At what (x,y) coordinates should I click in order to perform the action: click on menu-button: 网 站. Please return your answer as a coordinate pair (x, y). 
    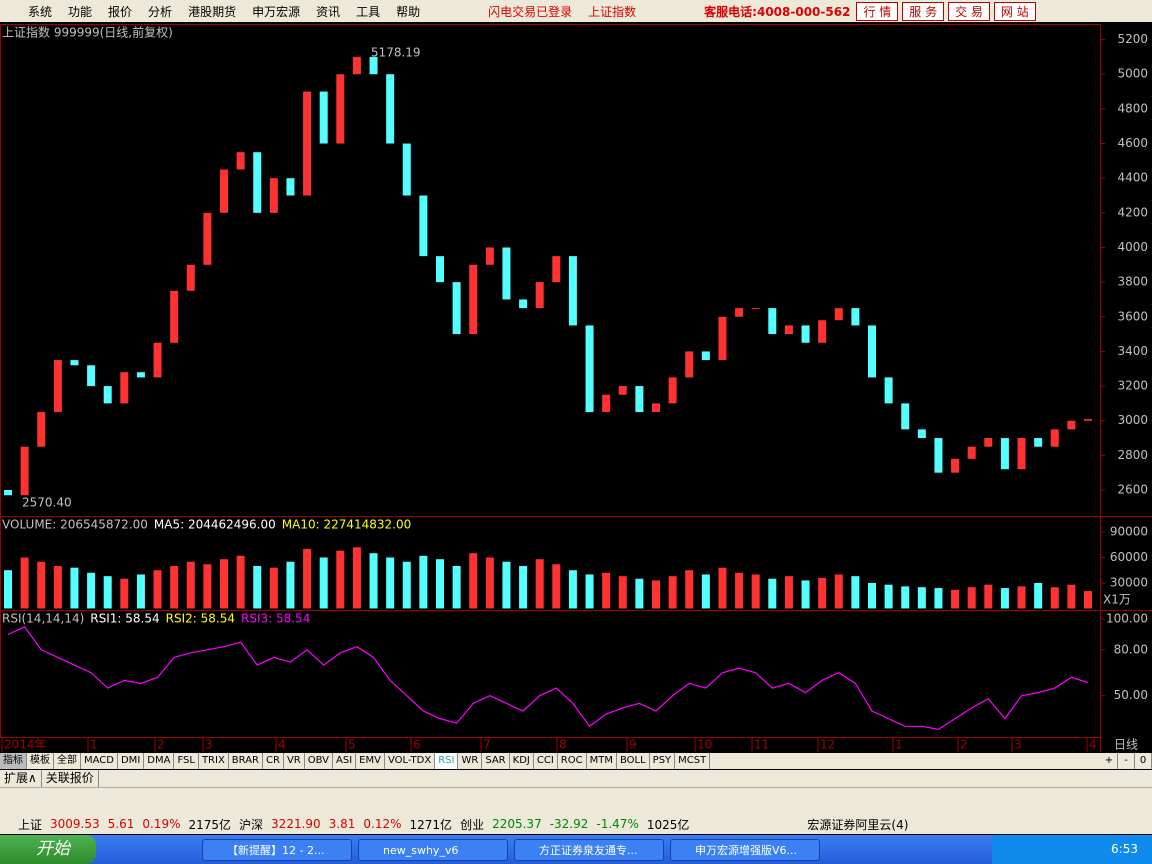
    Looking at the image, I should click on (1014, 11).